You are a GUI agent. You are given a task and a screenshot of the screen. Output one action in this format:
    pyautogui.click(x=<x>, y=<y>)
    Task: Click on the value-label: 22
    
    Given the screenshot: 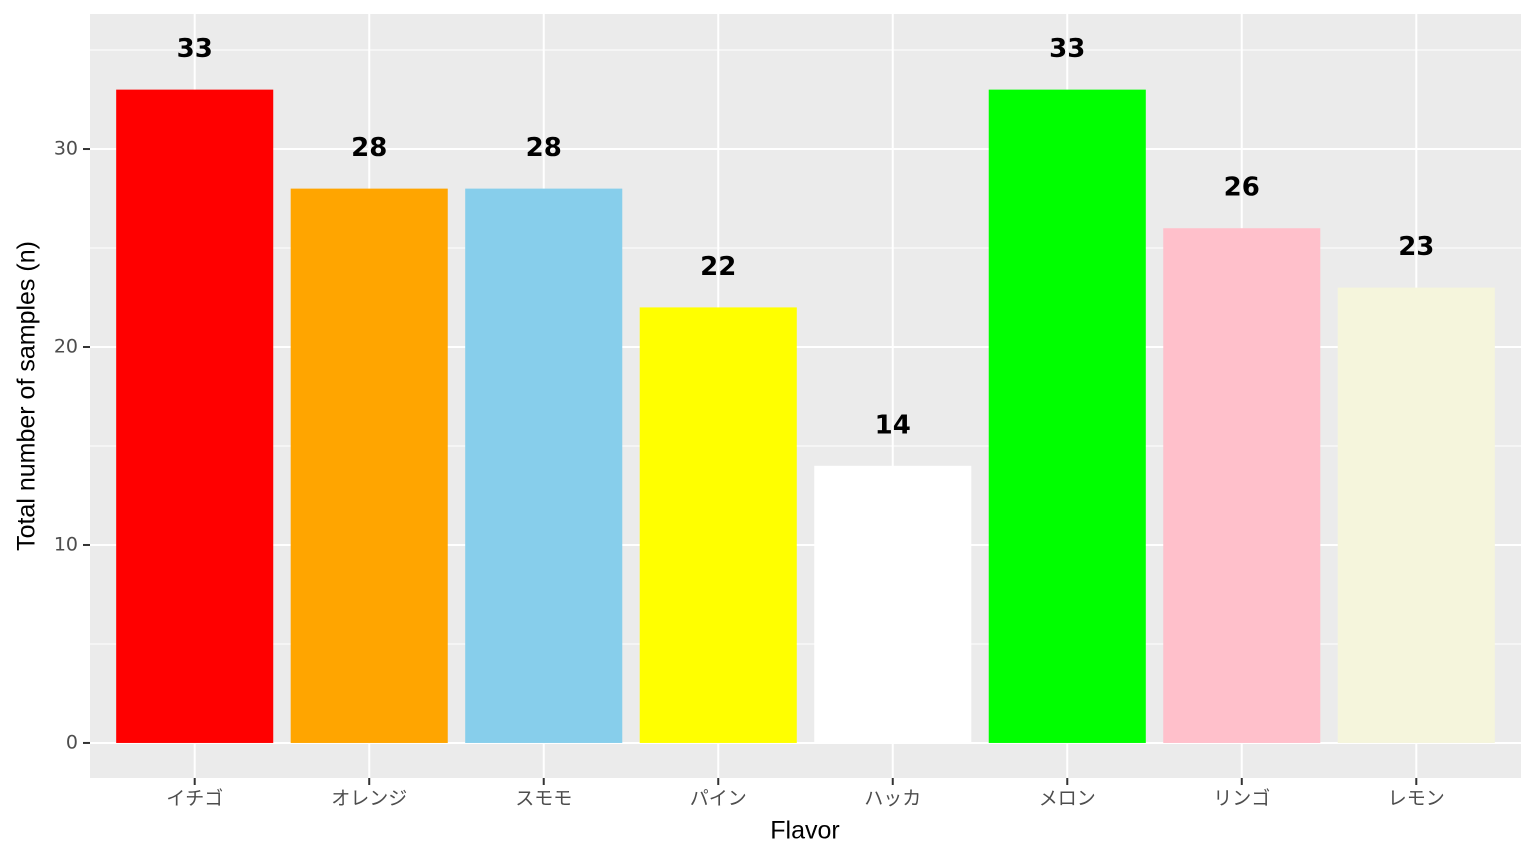 What is the action you would take?
    pyautogui.click(x=718, y=267)
    